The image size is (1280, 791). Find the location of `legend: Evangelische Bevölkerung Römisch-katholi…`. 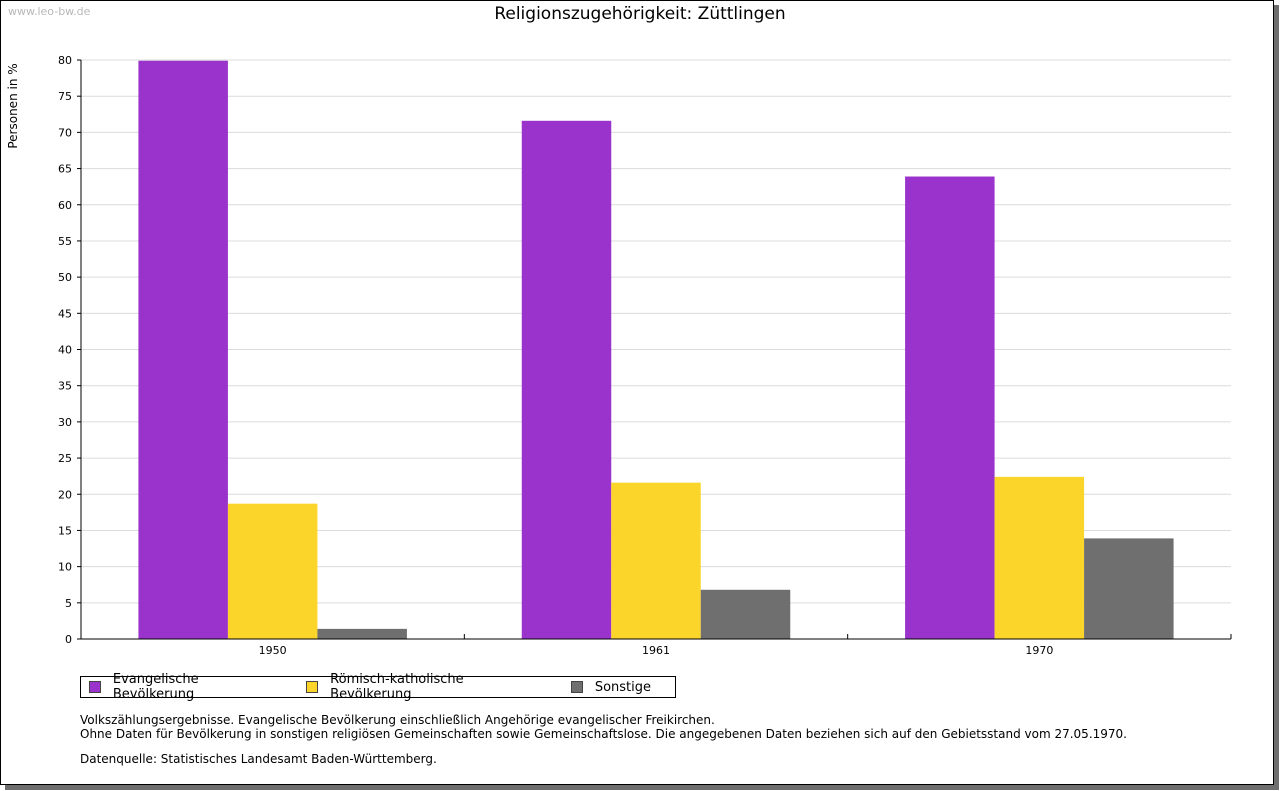

legend: Evangelische Bevölkerung Römisch-katholi… is located at coordinates (378, 687).